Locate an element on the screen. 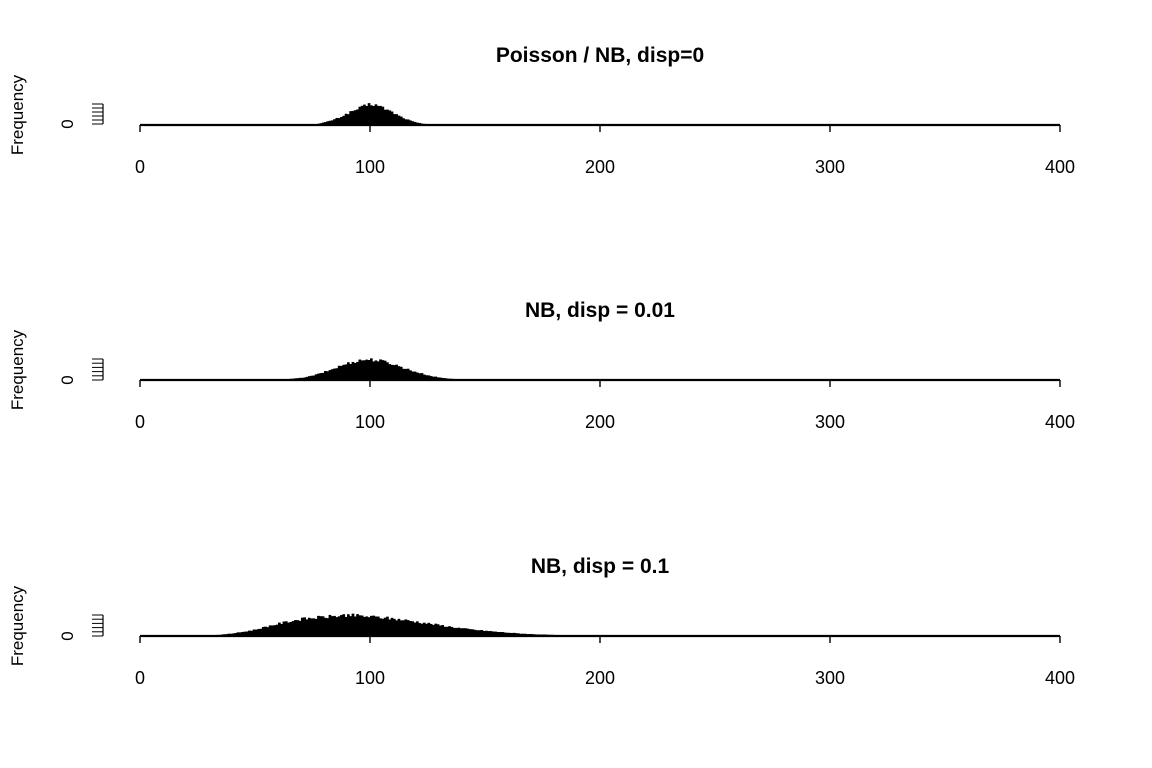 This screenshot has height=768, width=1152. x-axis: 0 100 200 300 400 is located at coordinates (605, 150).